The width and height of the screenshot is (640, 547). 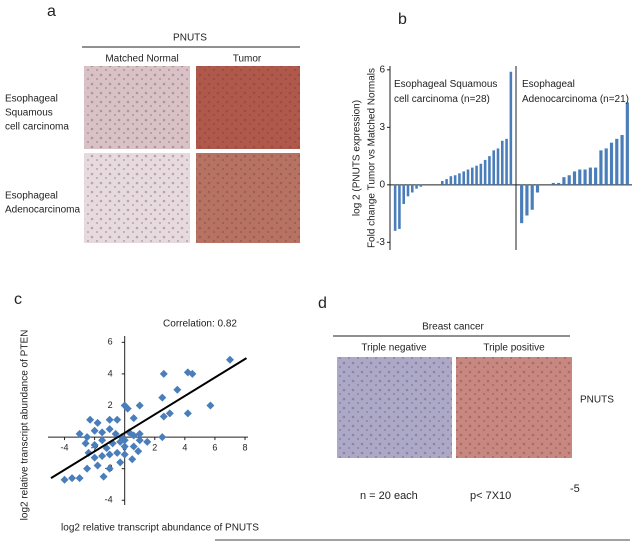 I want to click on micrographs, so click(x=192, y=154).